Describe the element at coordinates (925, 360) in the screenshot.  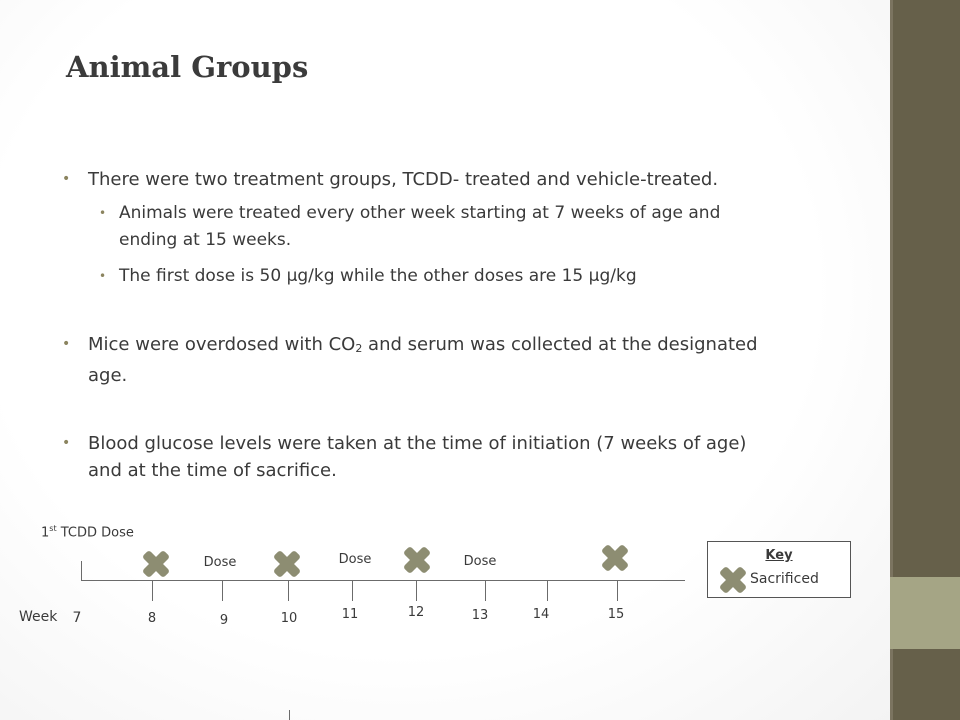
I see `decorative-sidebar` at that location.